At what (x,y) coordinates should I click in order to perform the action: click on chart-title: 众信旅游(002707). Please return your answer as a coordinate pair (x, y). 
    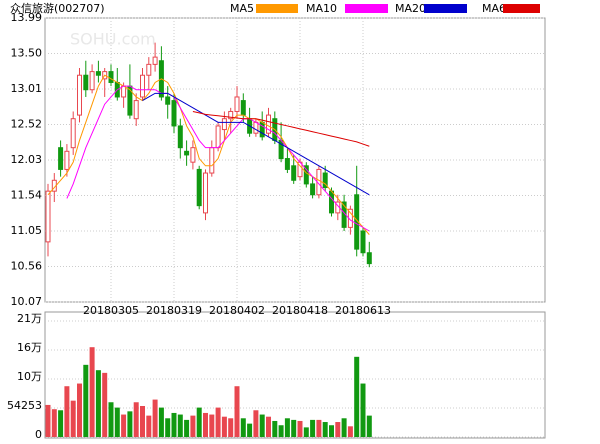
    Looking at the image, I should click on (57, 8).